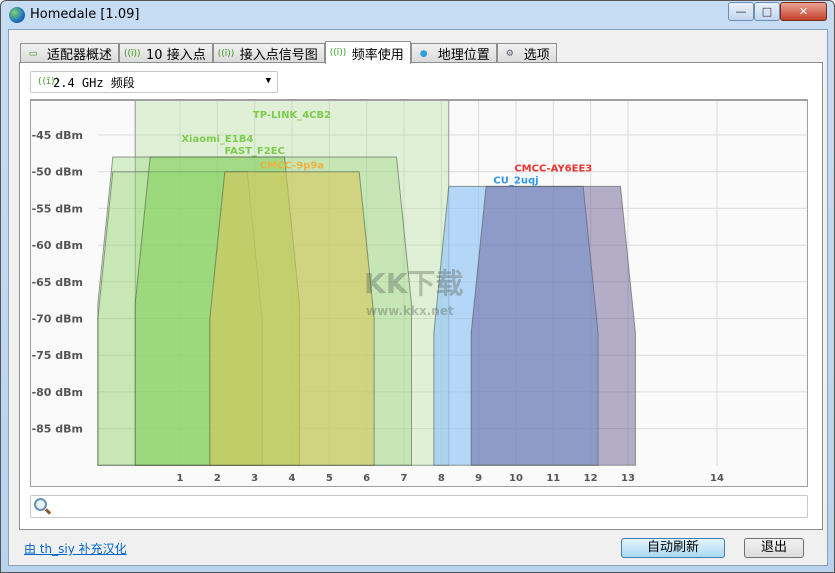 The width and height of the screenshot is (835, 573). Describe the element at coordinates (515, 180) in the screenshot. I see `network-label: CU_2uqj` at that location.